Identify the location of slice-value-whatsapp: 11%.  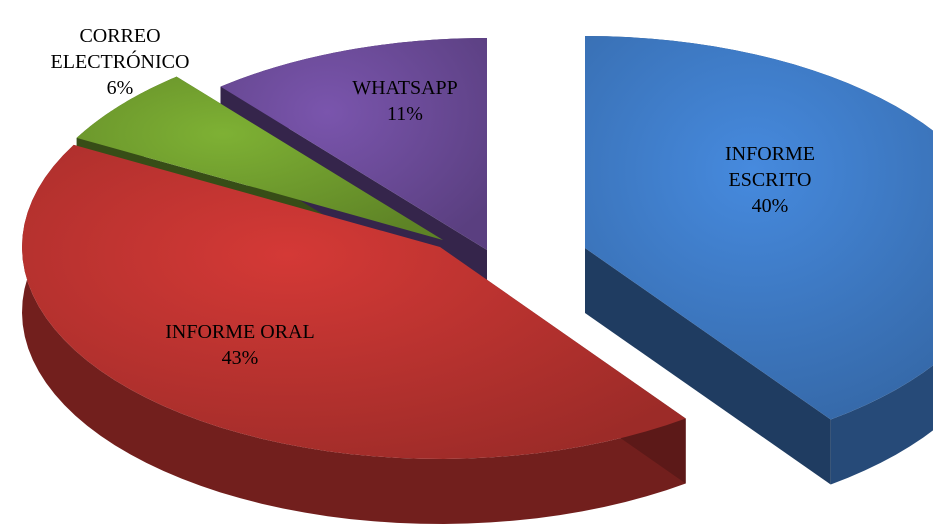
(405, 114).